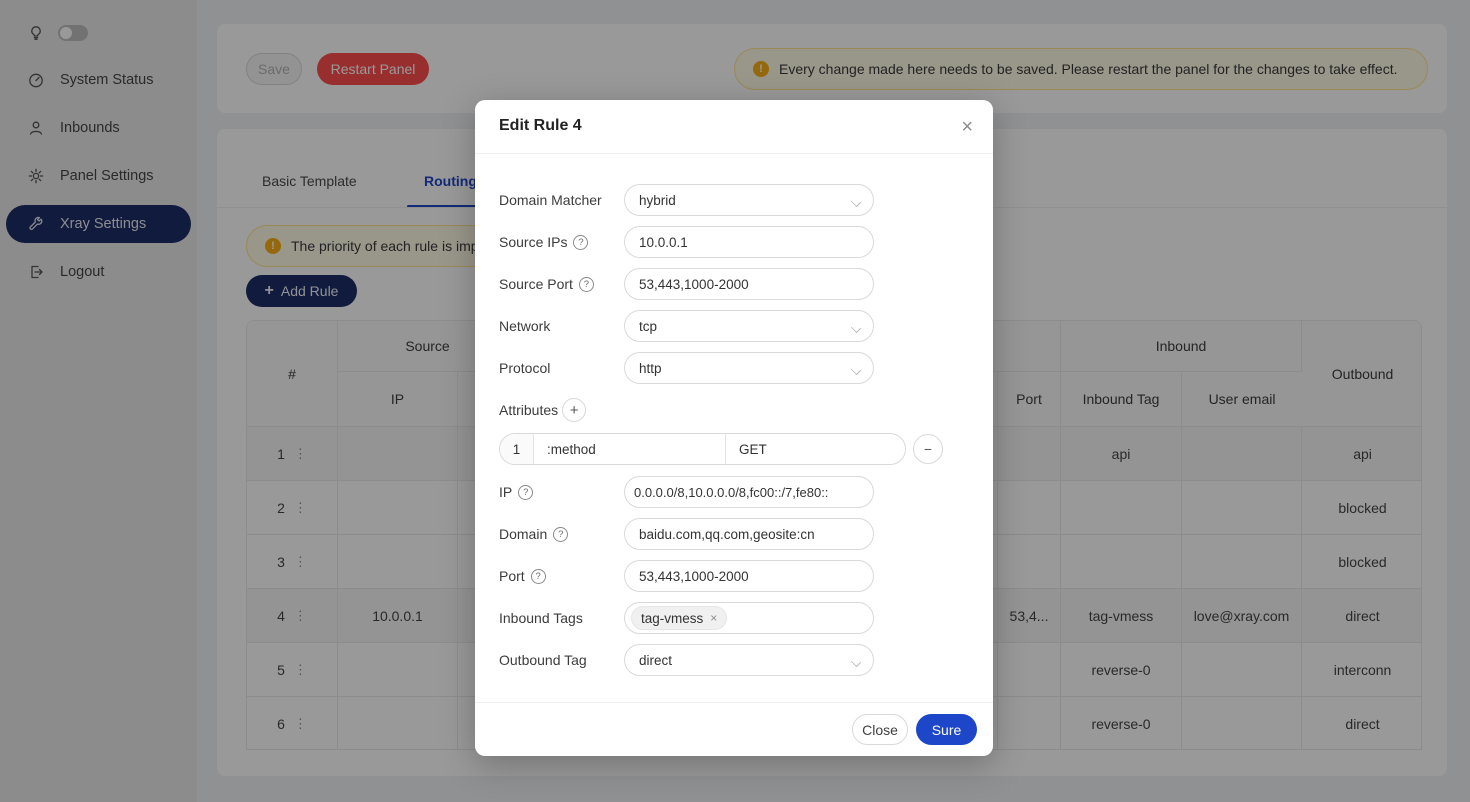 This screenshot has width=1470, height=802. I want to click on table-row: 3 ⋮ blocked, so click(834, 562).